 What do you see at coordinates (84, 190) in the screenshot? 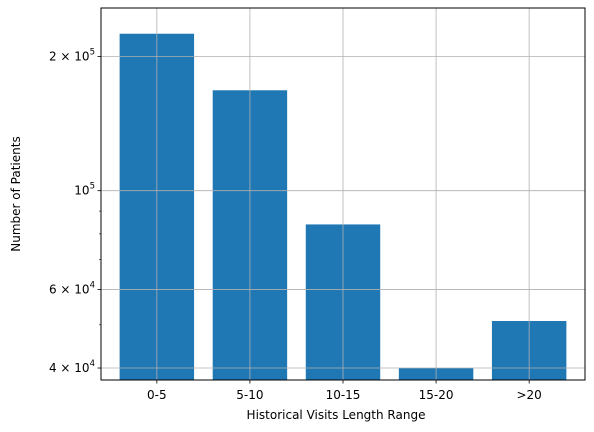
I see `y-tick-label-2: 105` at bounding box center [84, 190].